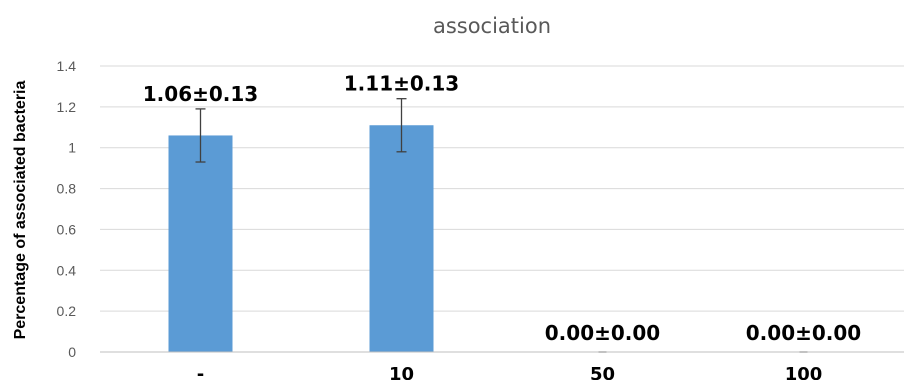 The height and width of the screenshot is (380, 915). What do you see at coordinates (401, 372) in the screenshot?
I see `x-tick-label: 10` at bounding box center [401, 372].